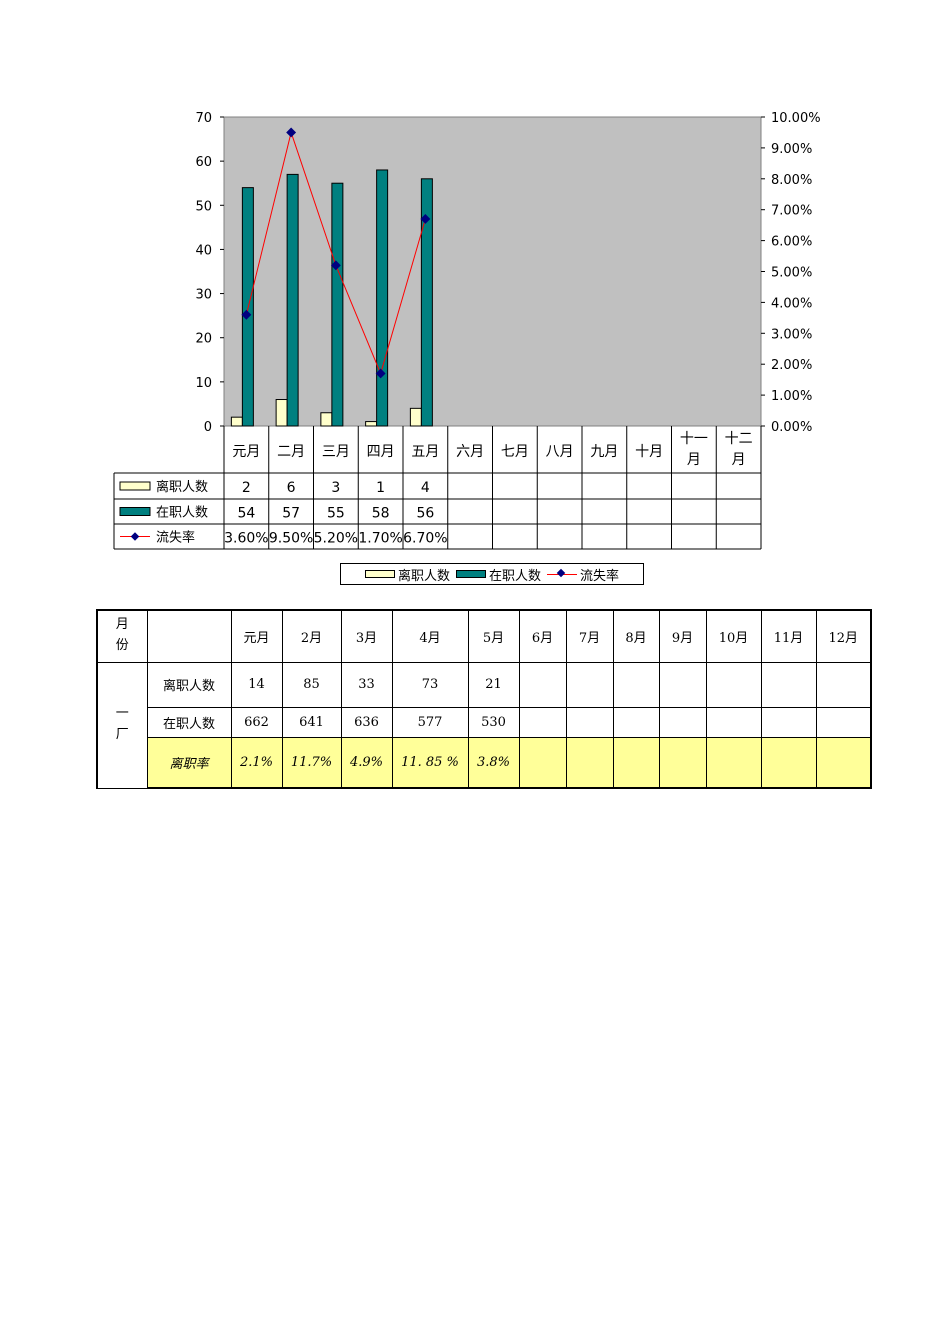 This screenshot has width=950, height=1344. What do you see at coordinates (291, 514) in the screenshot?
I see `data-table-value: 57` at bounding box center [291, 514].